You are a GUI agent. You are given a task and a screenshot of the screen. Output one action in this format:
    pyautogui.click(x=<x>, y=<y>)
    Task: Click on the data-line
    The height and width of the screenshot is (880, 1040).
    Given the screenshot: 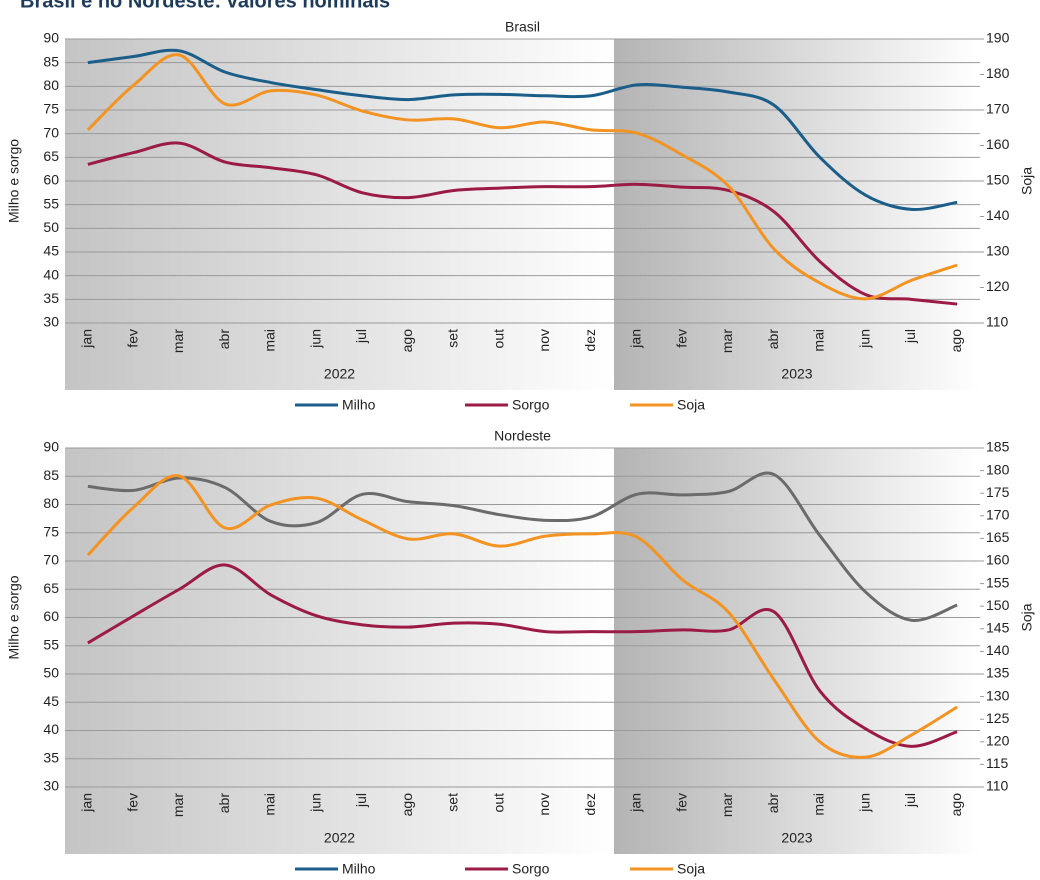 What is the action you would take?
    pyautogui.click(x=522, y=546)
    